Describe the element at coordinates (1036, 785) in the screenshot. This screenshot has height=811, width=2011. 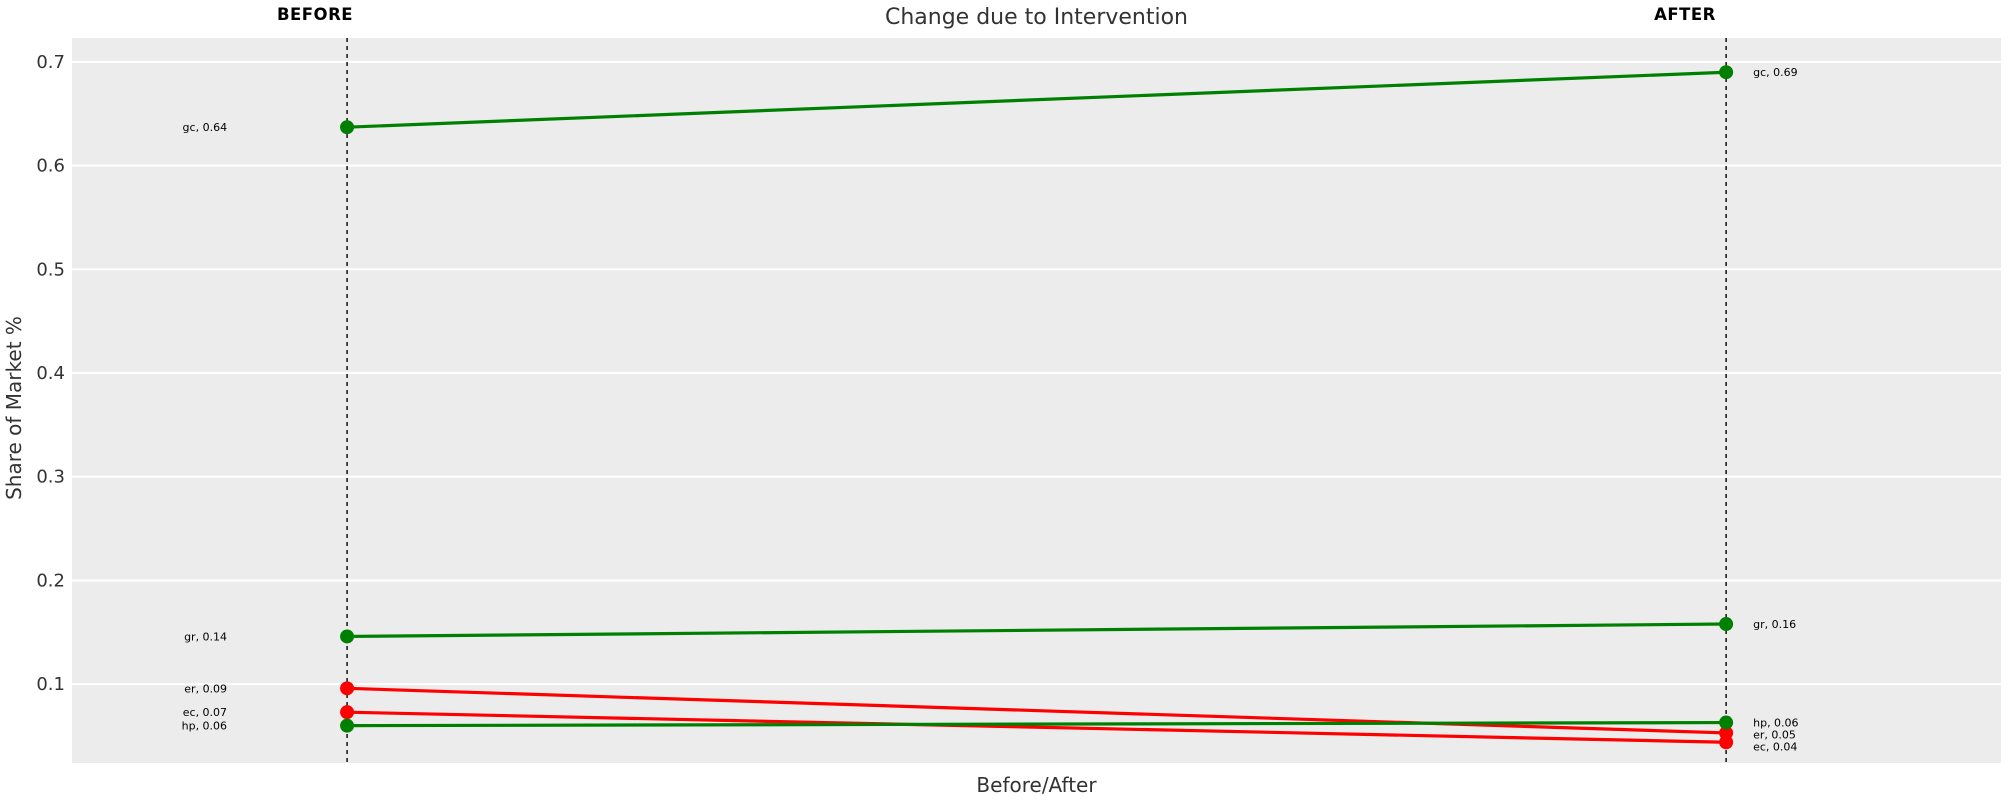
I see `x-axis-label: Before/After` at that location.